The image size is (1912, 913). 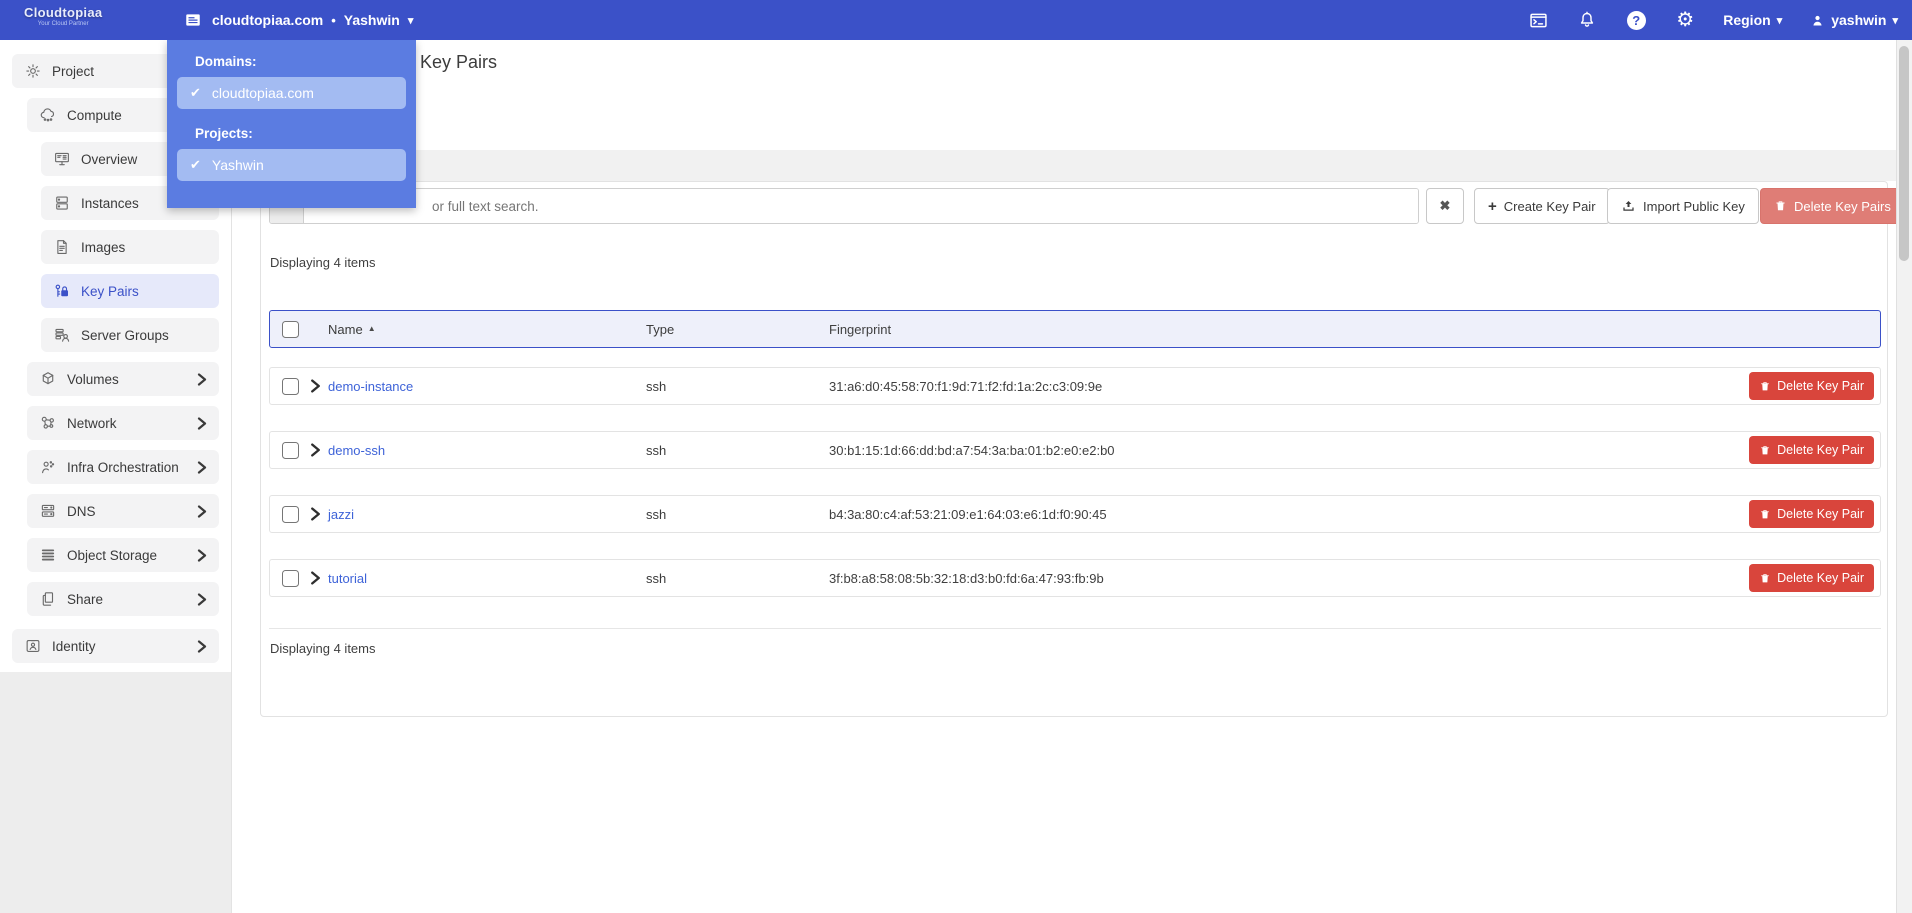 What do you see at coordinates (323, 262) in the screenshot?
I see `items-count-top: Displaying 4 items` at bounding box center [323, 262].